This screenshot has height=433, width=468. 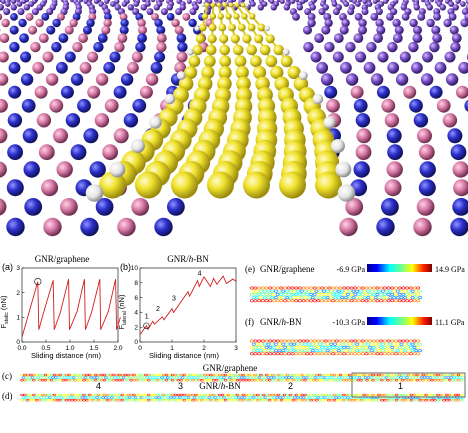 I want to click on hydrogen-atom, so click(x=203, y=5).